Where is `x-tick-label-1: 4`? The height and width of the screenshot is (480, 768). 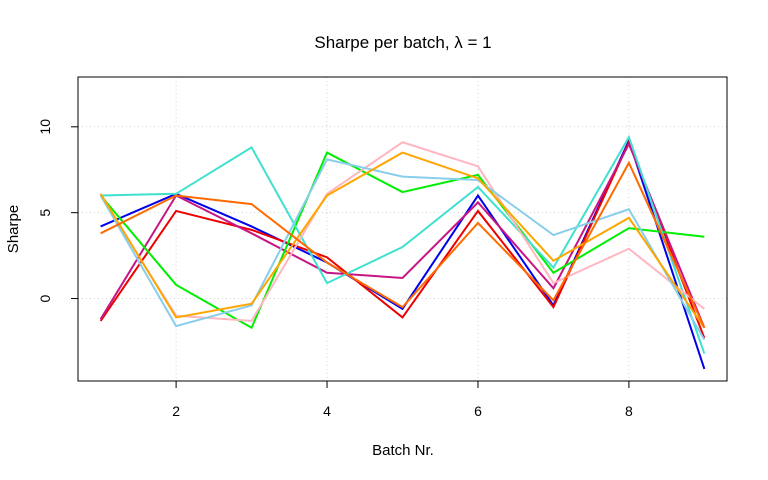
x-tick-label-1: 4 is located at coordinates (327, 411).